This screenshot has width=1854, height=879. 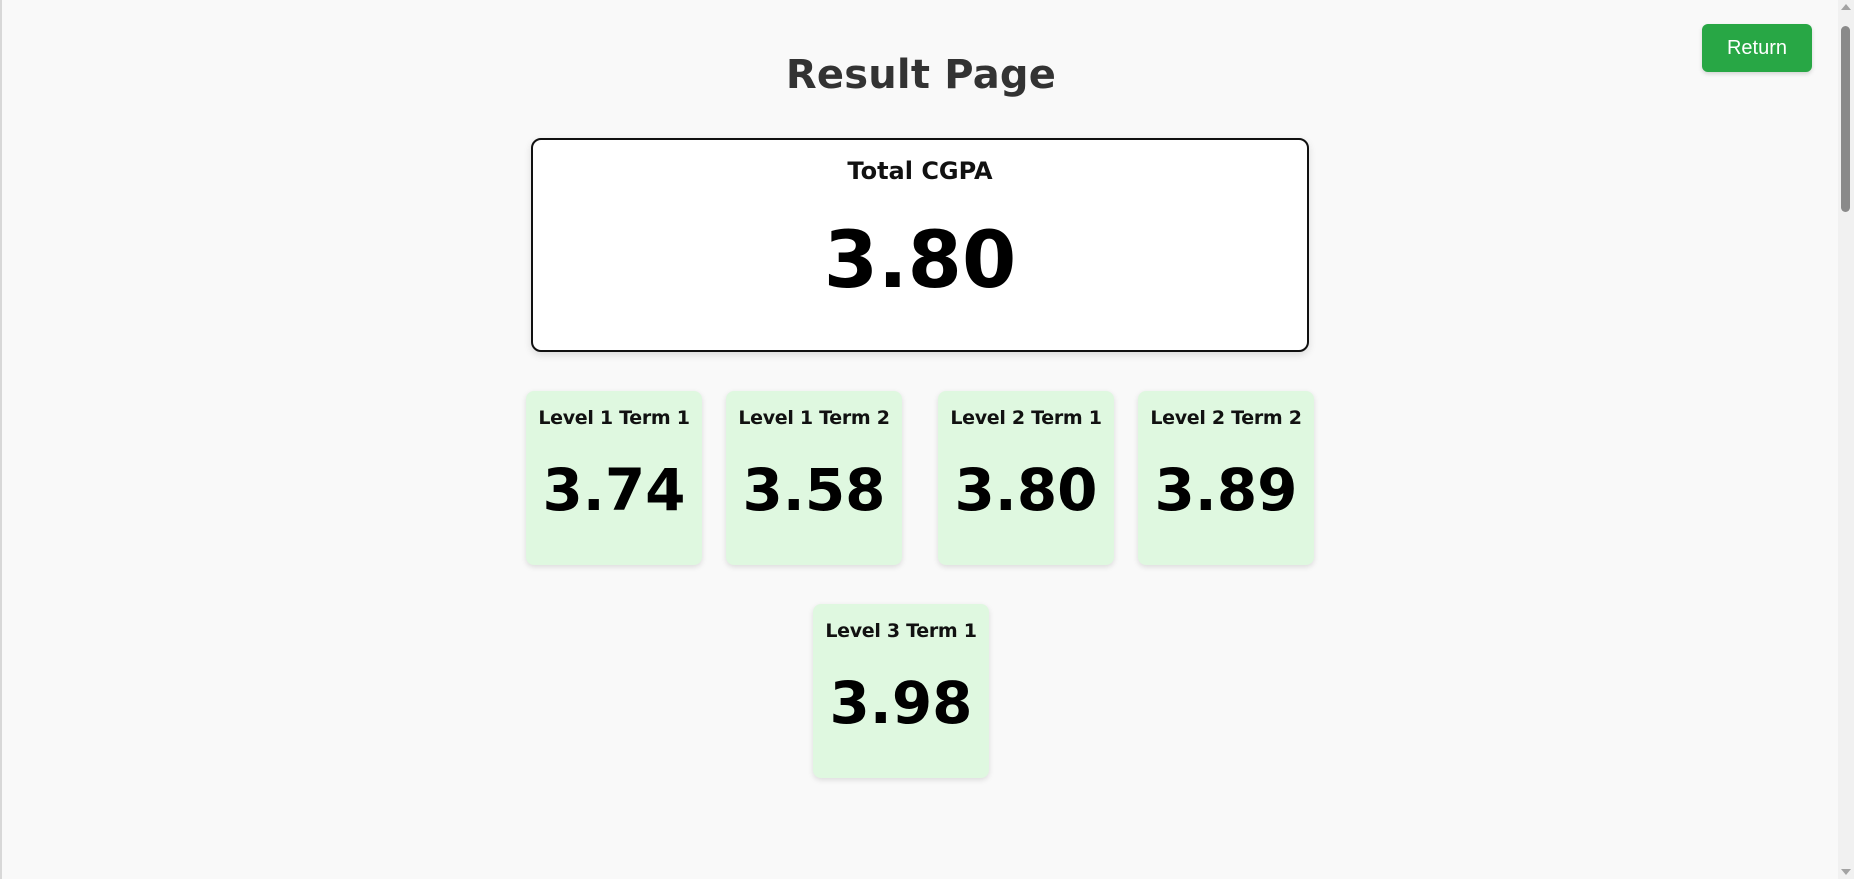 What do you see at coordinates (1226, 418) in the screenshot?
I see `term-label: Level 2 Term 2` at bounding box center [1226, 418].